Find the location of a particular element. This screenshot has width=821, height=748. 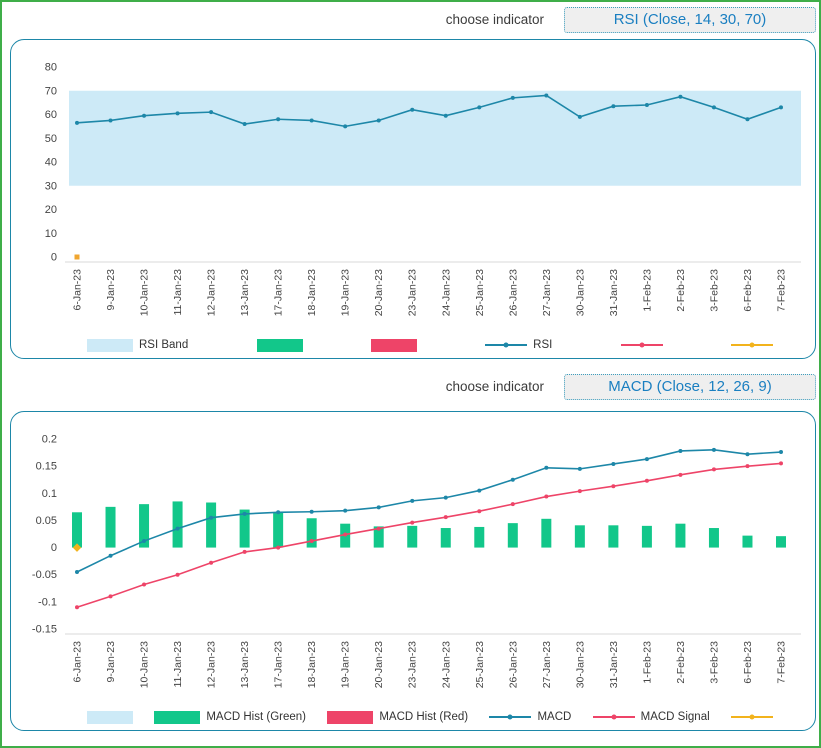

macd-zero-marker is located at coordinates (77, 547).